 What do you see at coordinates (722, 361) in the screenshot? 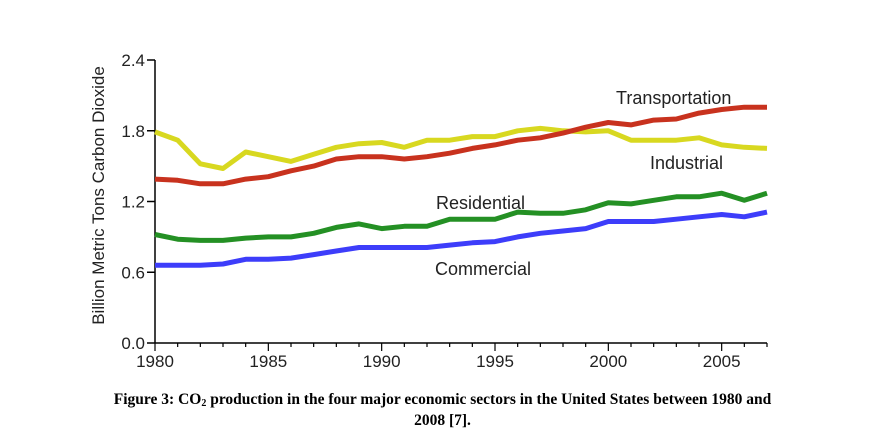
I see `x-tick-label: 2005` at bounding box center [722, 361].